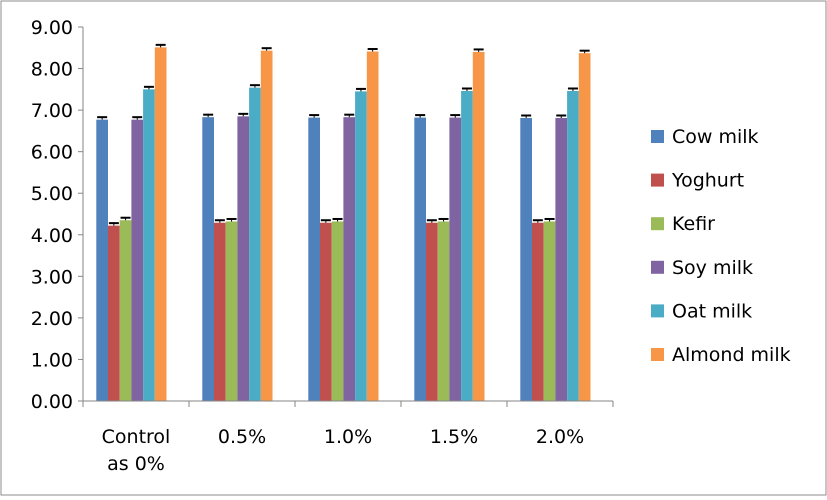 This screenshot has height=500, width=827. I want to click on x-tick-label: 0.5%, so click(242, 437).